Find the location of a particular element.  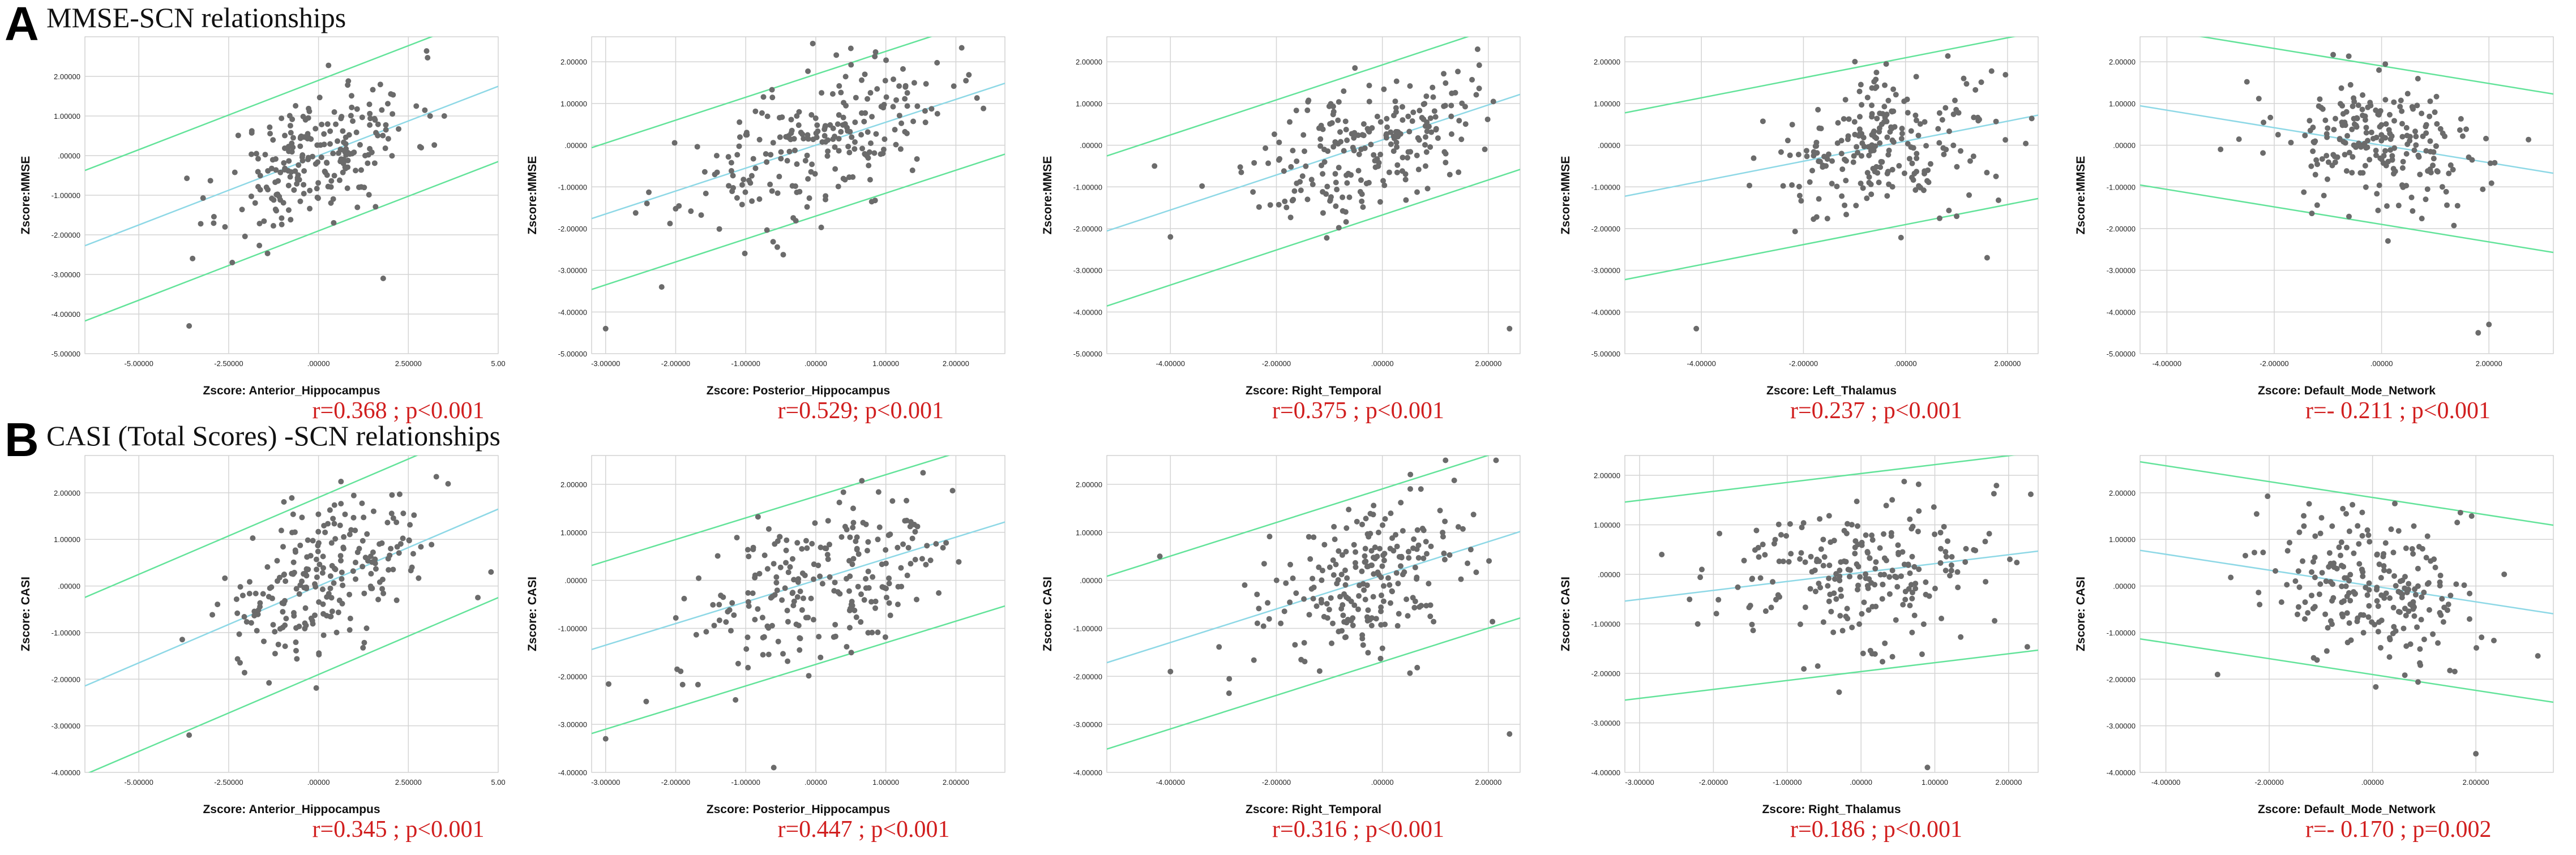

correlation-stat: r=0.368 ; p<0.001 is located at coordinates (398, 411).